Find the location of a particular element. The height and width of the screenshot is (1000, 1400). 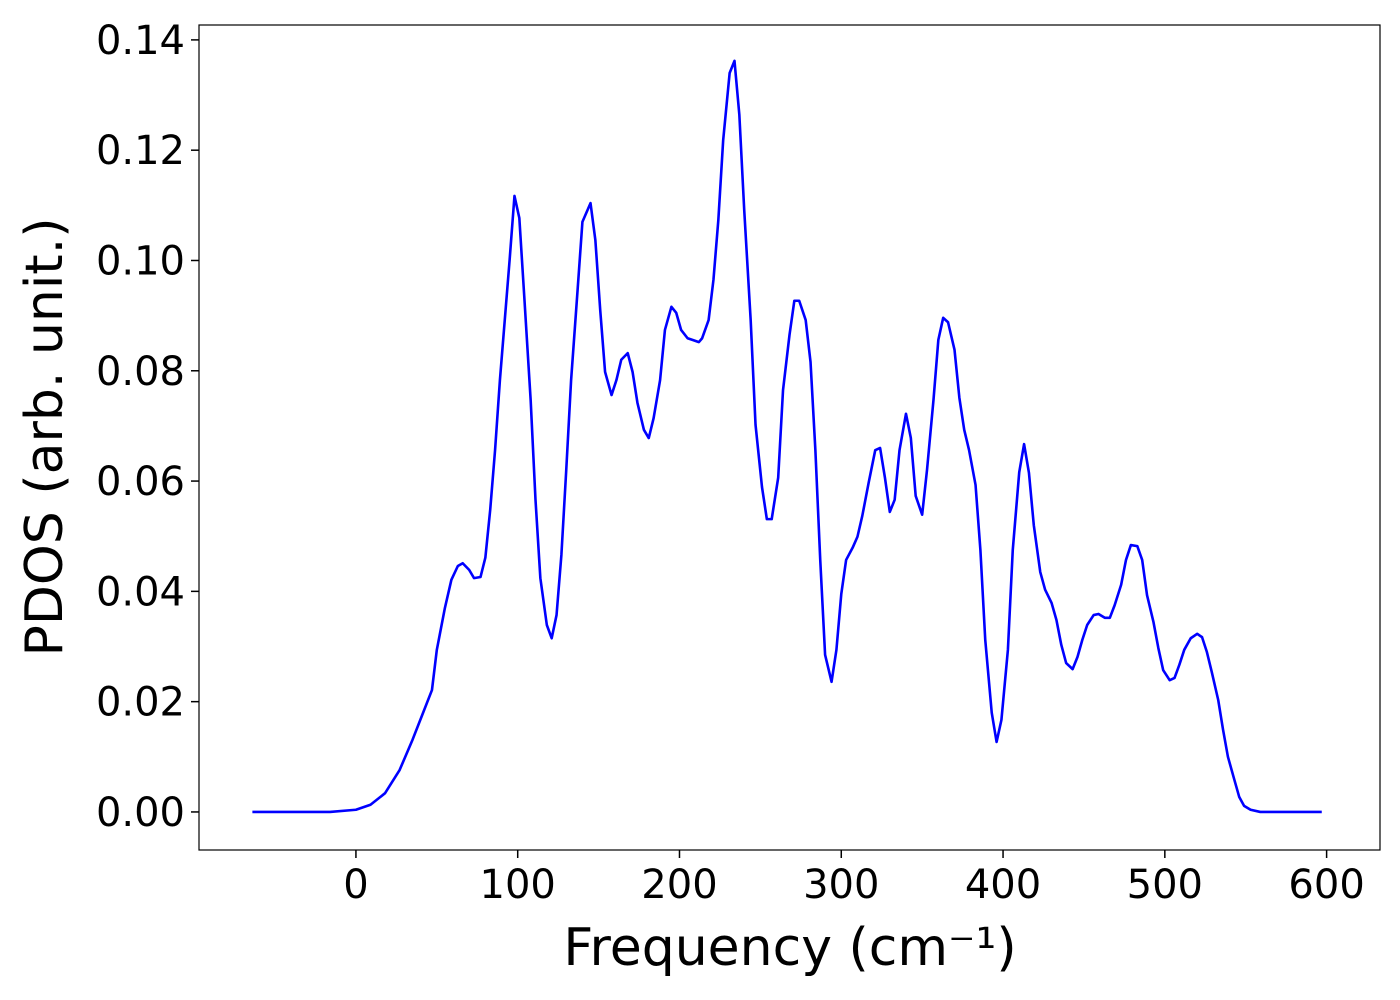

y-tick-label: 0.04 is located at coordinates (140, 592).